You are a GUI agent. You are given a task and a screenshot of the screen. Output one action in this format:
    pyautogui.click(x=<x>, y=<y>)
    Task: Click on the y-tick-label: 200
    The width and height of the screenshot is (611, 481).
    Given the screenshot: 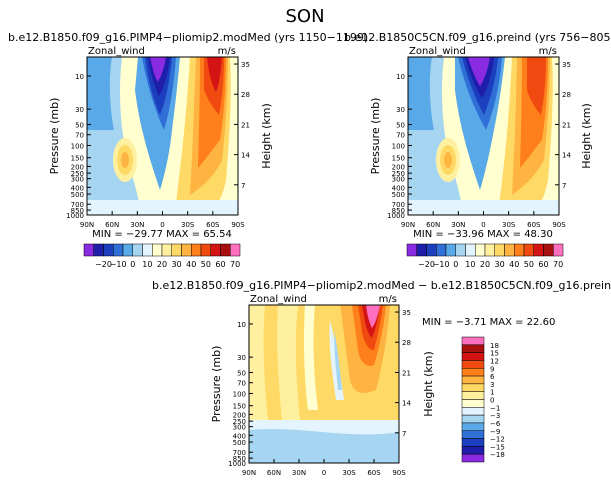 What is the action you would take?
    pyautogui.click(x=77, y=167)
    